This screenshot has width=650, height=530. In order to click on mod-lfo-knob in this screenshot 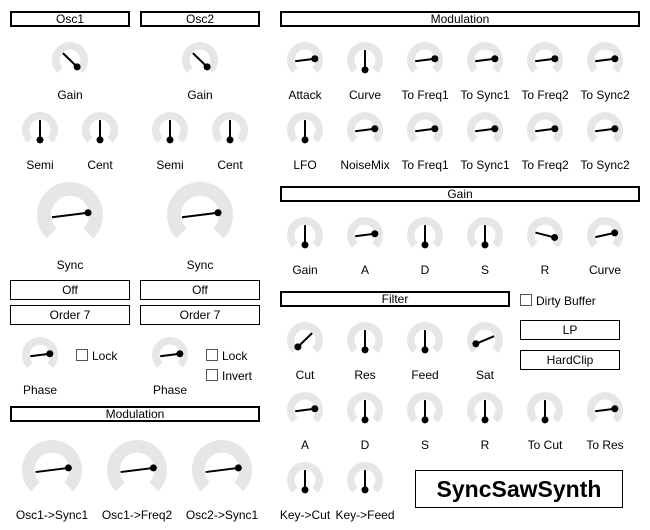, I will do `click(305, 130)`.